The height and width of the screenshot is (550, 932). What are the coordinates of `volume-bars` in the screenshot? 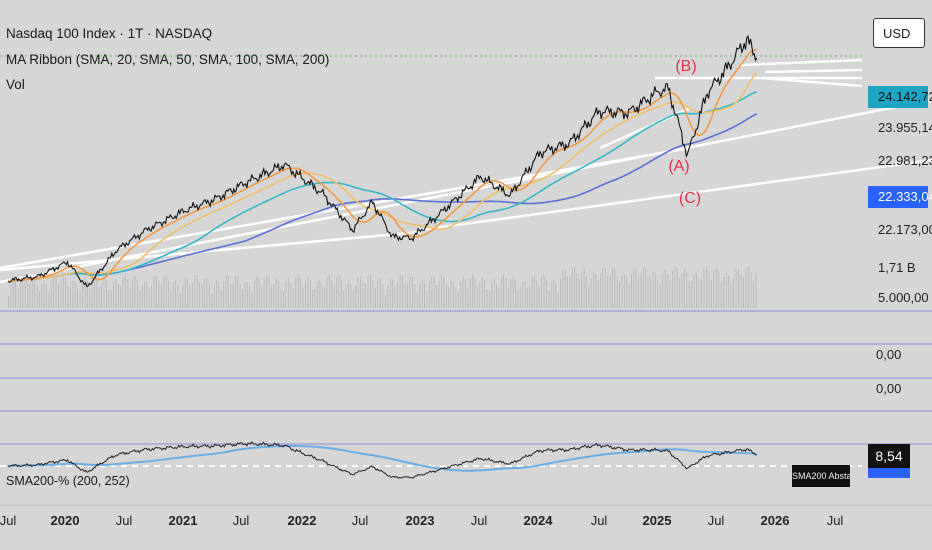 It's located at (382, 287).